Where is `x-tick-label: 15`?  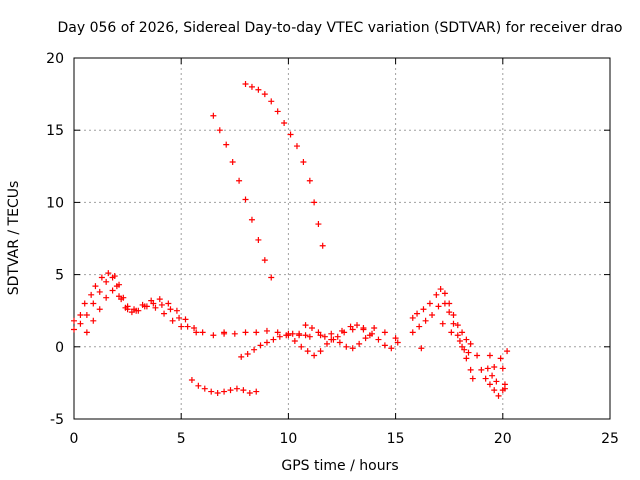 x-tick-label: 15 is located at coordinates (396, 439).